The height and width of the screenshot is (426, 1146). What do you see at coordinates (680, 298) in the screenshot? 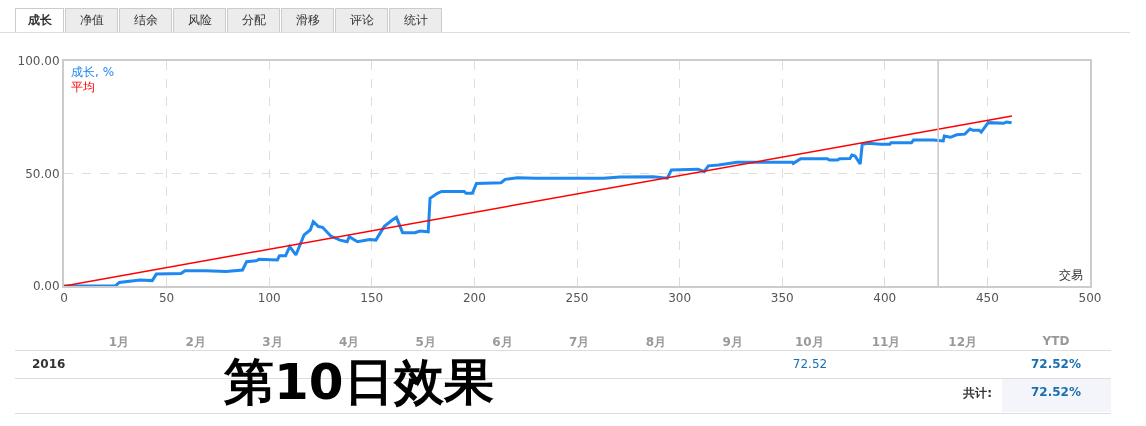
I see `x-tick-label: 300` at bounding box center [680, 298].